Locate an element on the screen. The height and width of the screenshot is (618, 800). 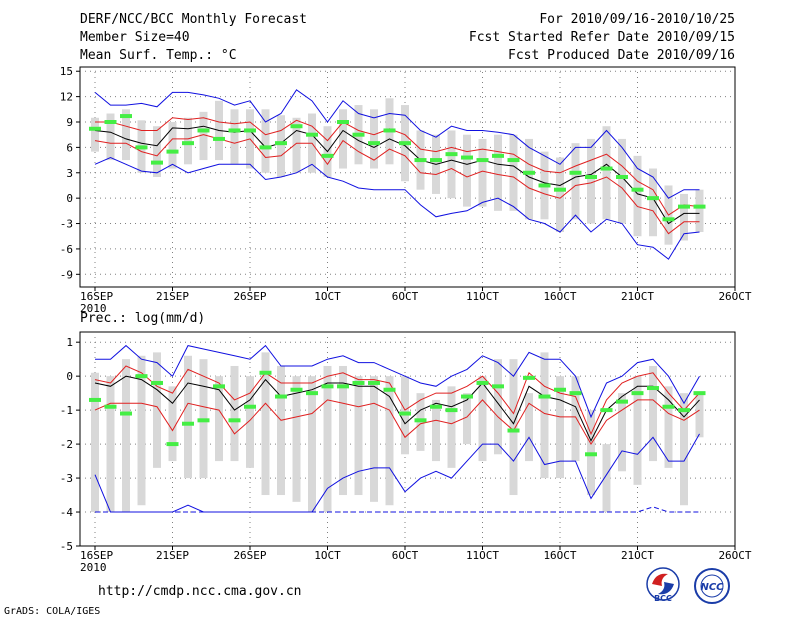
outer-upper-line is located at coordinates (397, 381).